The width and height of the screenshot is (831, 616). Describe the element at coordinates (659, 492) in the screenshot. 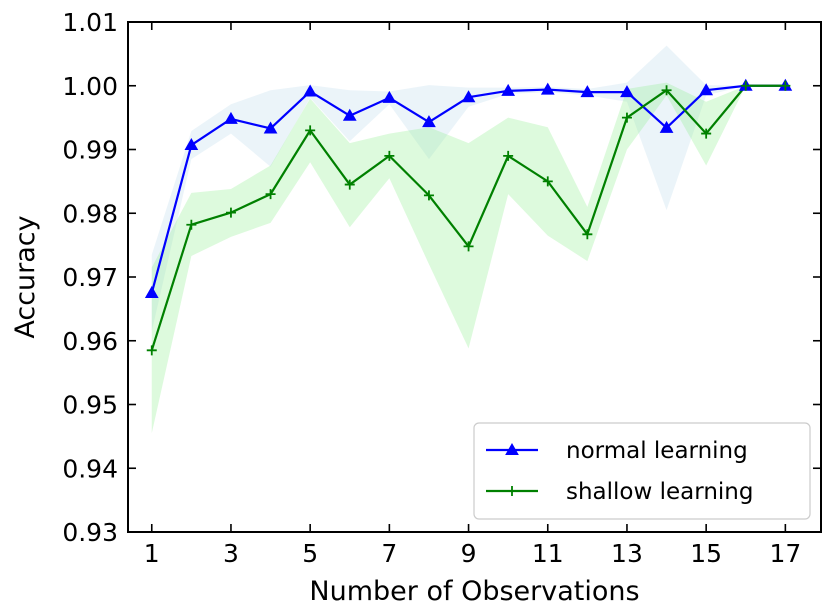

I see `legend-label-shallow-learning: shallow learning` at that location.